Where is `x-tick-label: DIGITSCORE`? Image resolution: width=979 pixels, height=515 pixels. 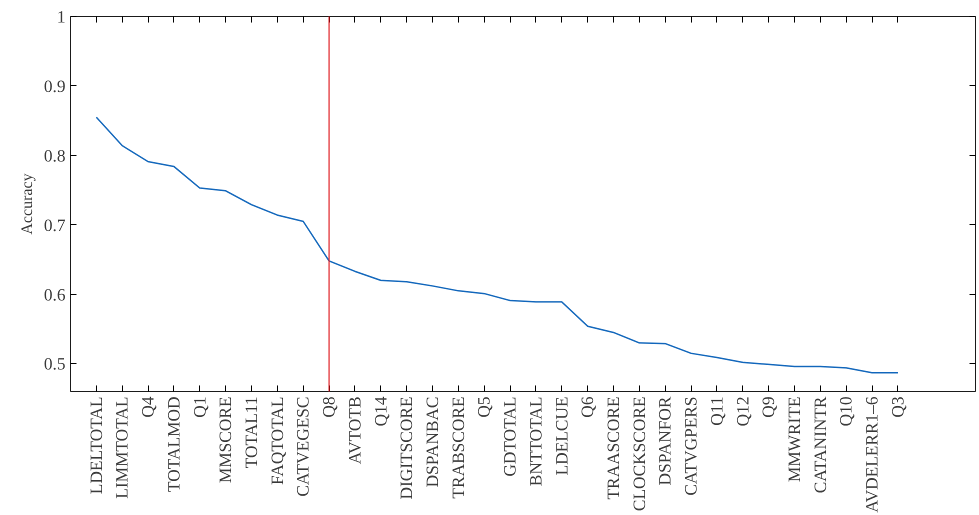 x-tick-label: DIGITSCORE is located at coordinates (406, 448).